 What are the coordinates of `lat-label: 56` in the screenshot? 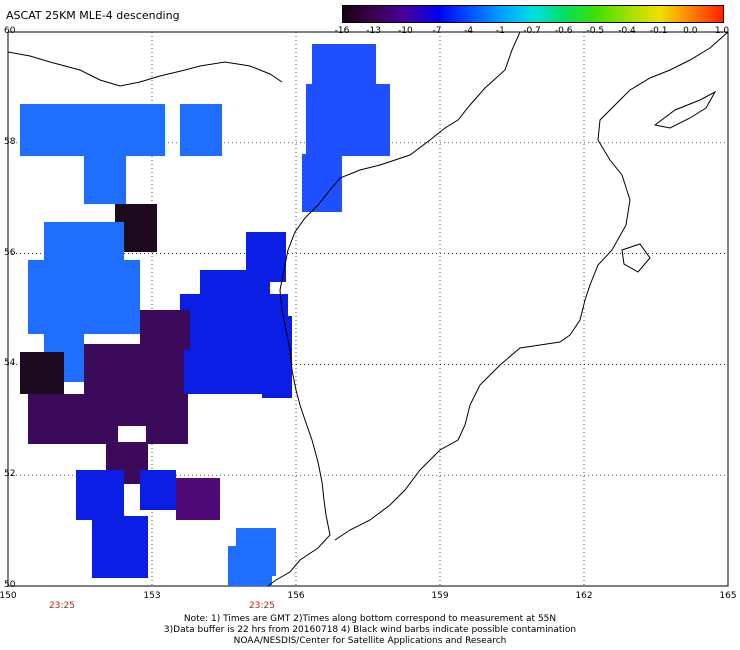 It's located at (10, 252).